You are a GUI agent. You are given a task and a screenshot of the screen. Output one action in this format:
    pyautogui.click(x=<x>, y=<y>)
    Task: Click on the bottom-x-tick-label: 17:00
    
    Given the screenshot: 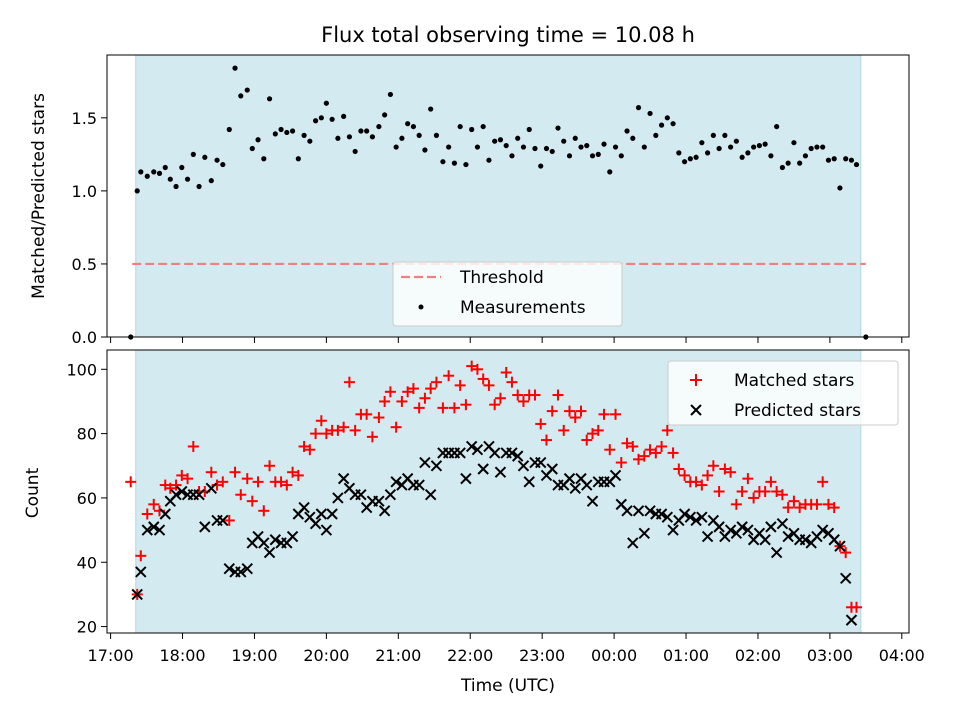 What is the action you would take?
    pyautogui.click(x=111, y=655)
    